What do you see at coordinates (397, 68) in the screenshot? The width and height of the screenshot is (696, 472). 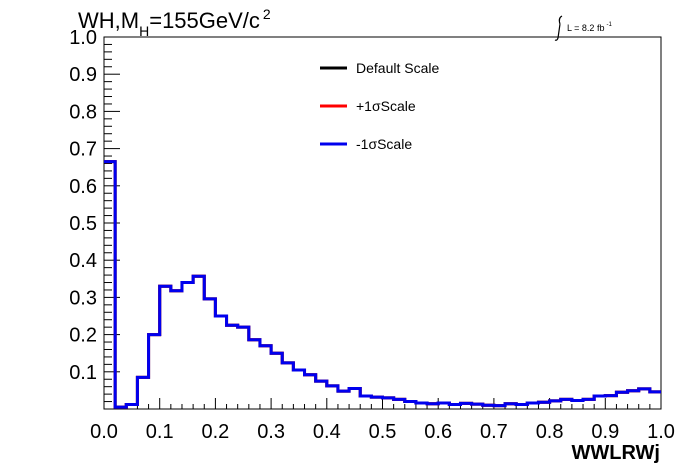 I see `legend-label: Default Scale` at bounding box center [397, 68].